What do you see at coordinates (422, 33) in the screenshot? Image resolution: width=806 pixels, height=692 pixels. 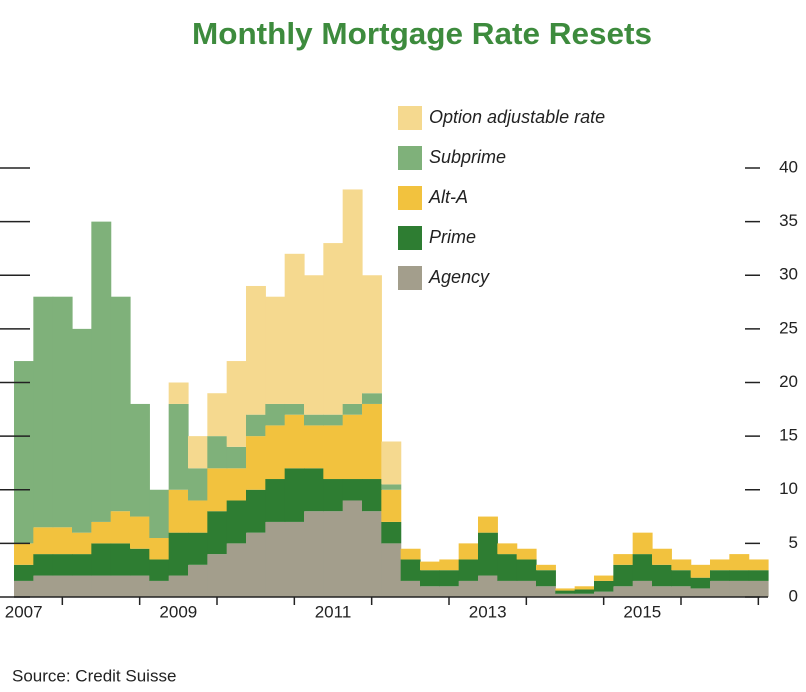 I see `chart-title: Monthly Mortgage Rate Resets` at bounding box center [422, 33].